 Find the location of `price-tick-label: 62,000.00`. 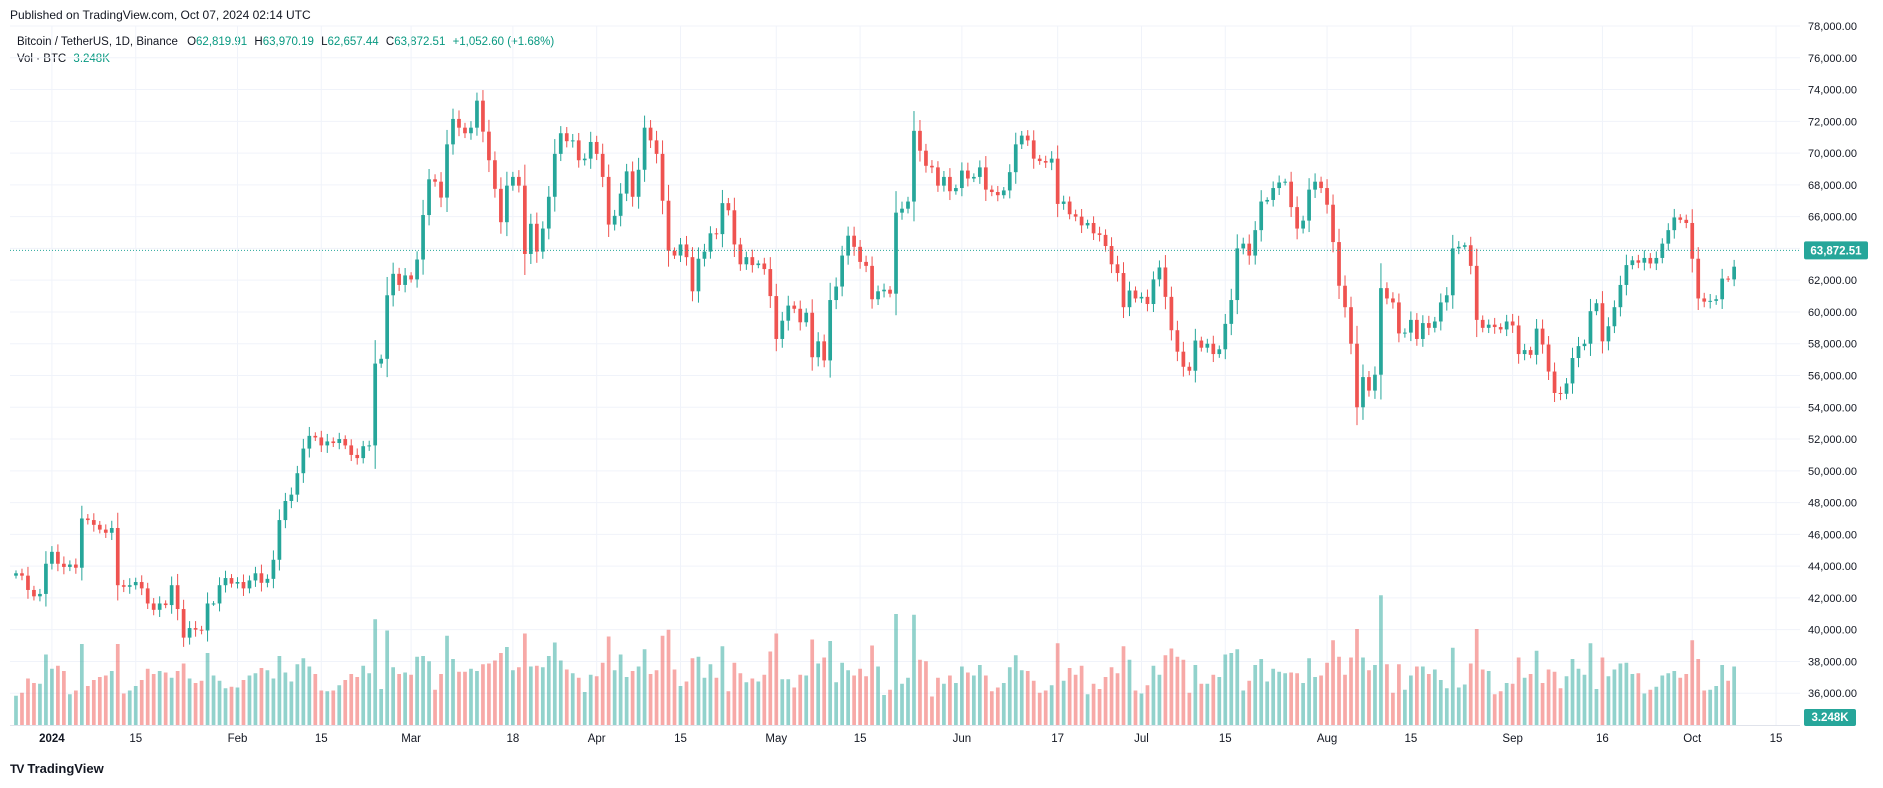

price-tick-label: 62,000.00 is located at coordinates (1832, 281).